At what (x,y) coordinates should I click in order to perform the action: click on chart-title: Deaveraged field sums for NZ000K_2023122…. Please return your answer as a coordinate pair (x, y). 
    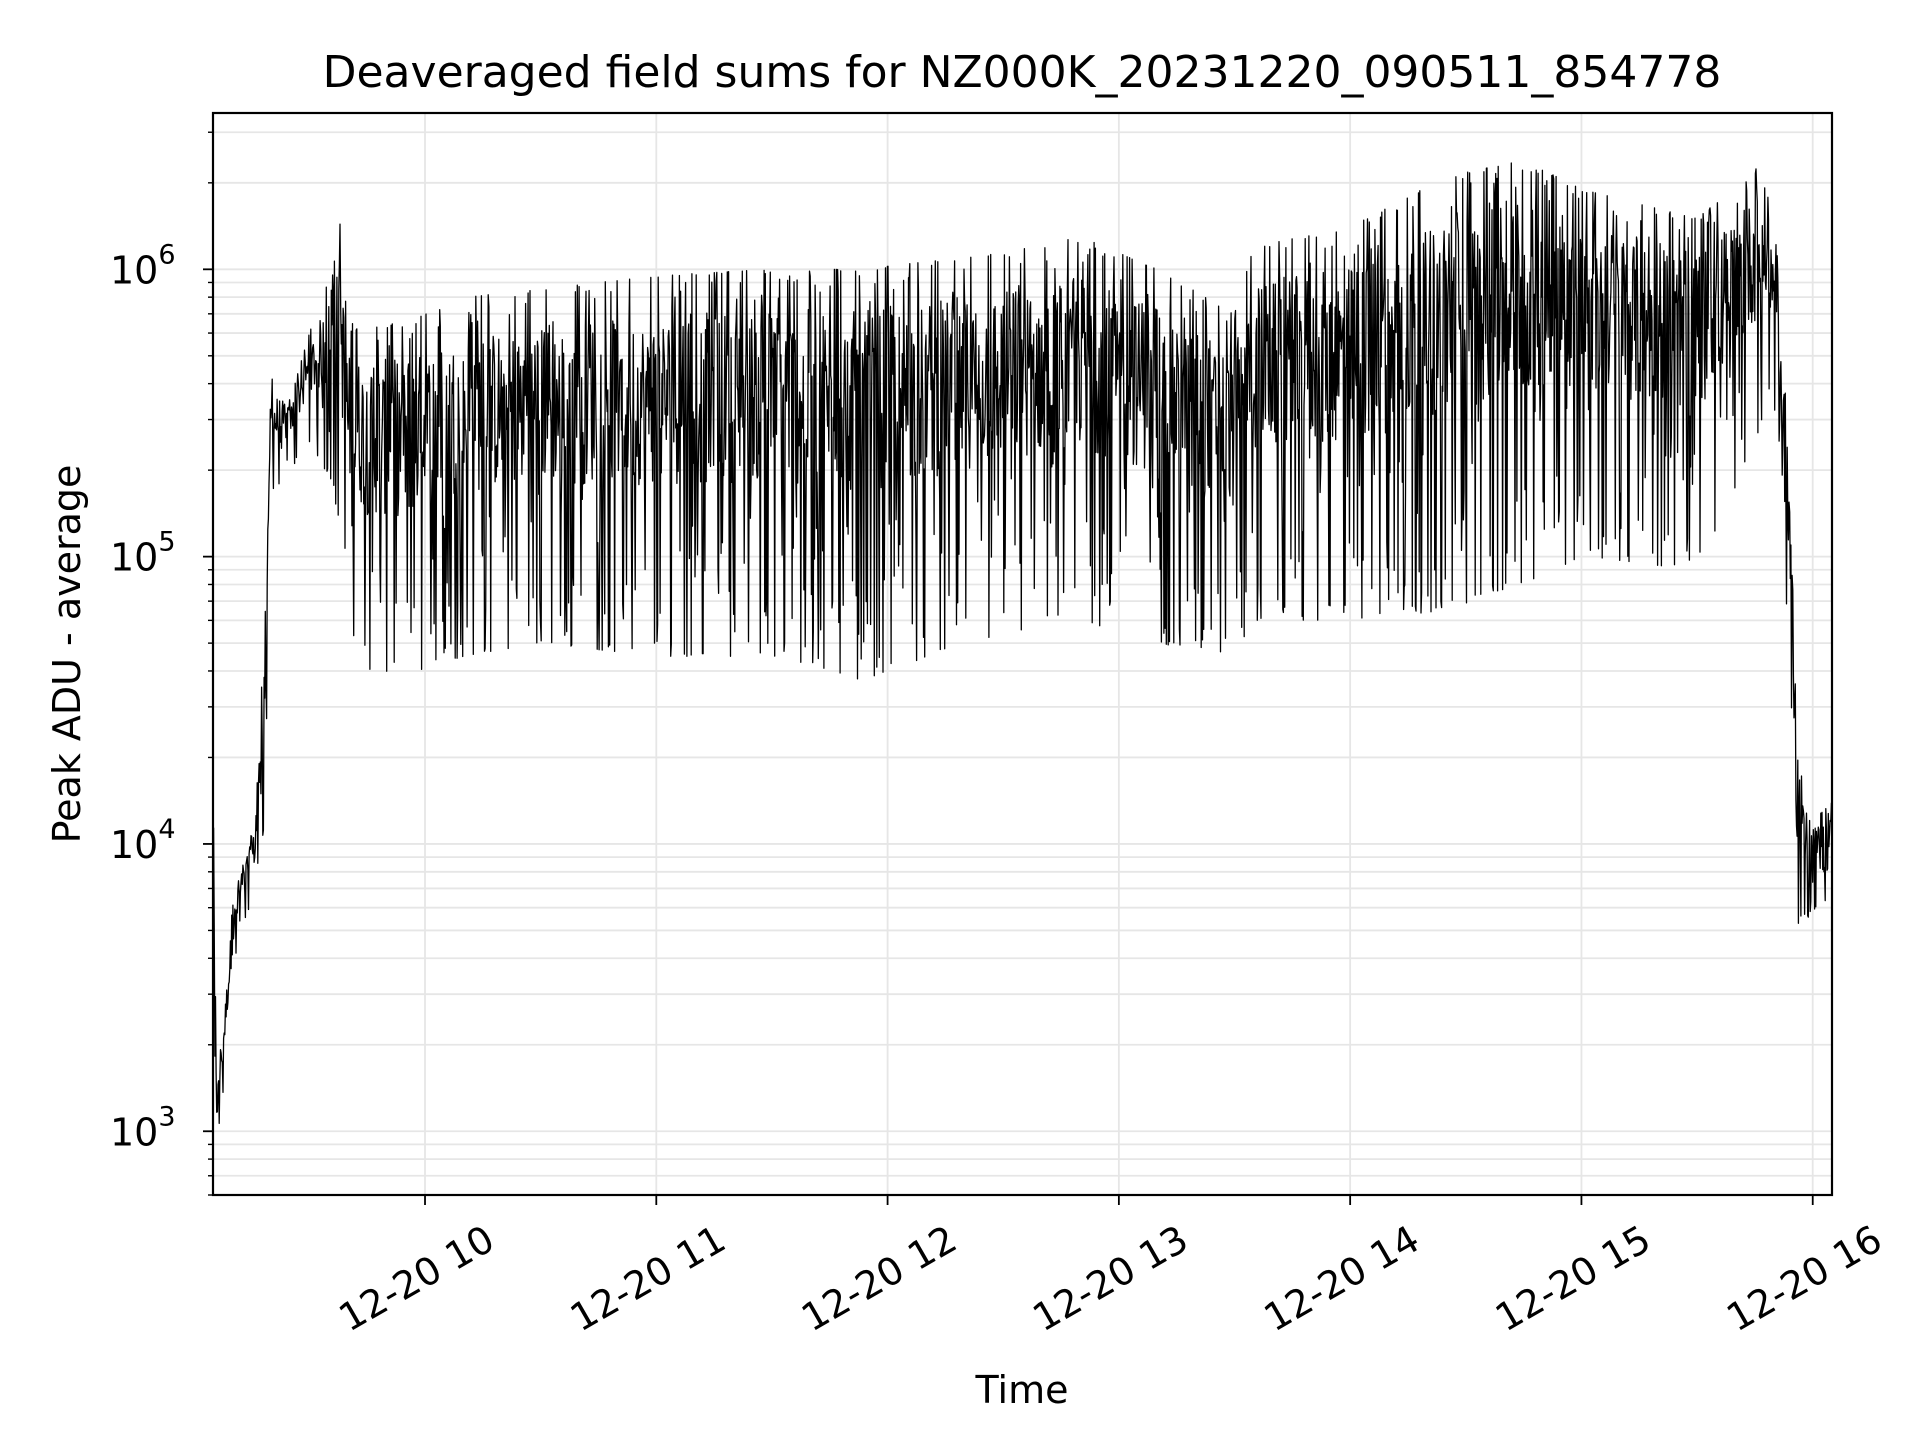
    Looking at the image, I should click on (1022, 72).